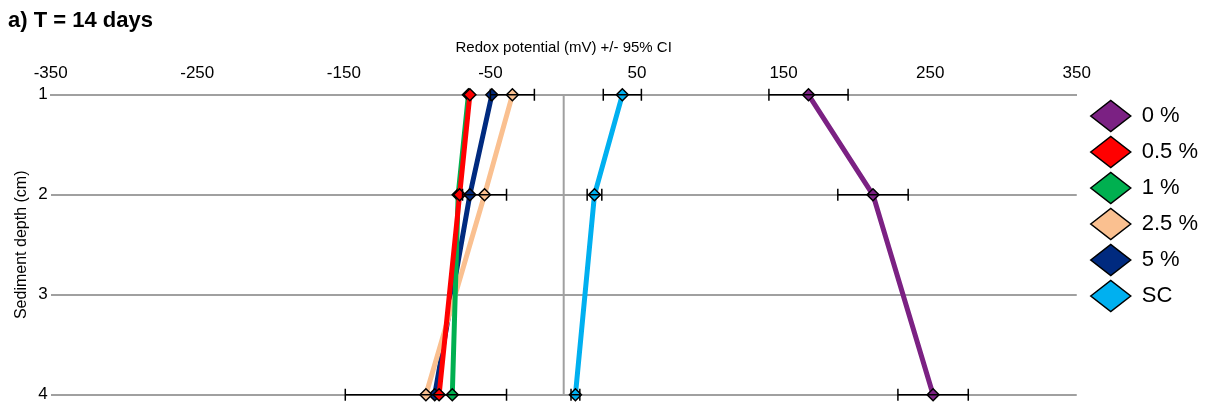 The width and height of the screenshot is (1228, 415). I want to click on x-tick-label: -250, so click(197, 73).